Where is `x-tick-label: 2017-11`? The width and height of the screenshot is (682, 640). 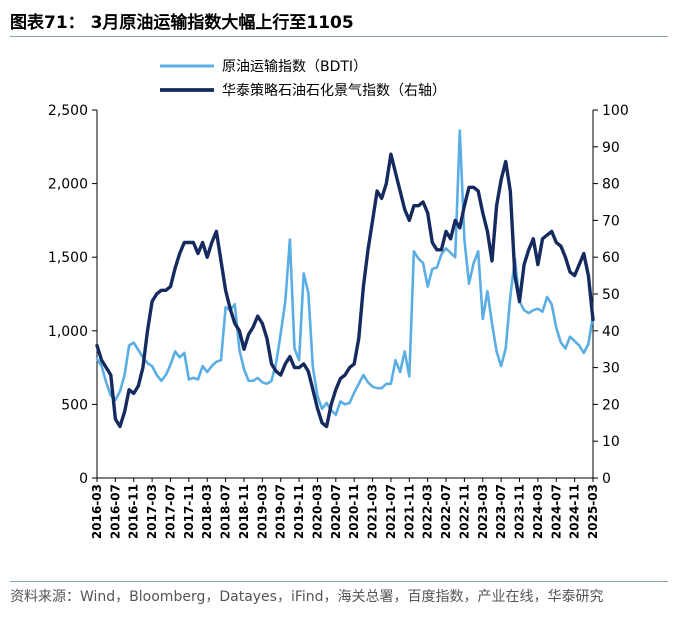
x-tick-label: 2017-11 is located at coordinates (189, 511).